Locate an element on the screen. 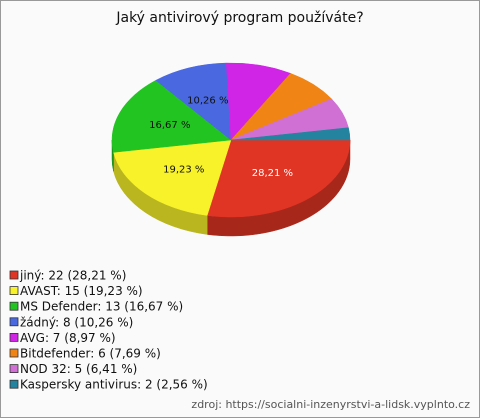 The height and width of the screenshot is (418, 480). legend-label: Bitdefender: 6 (7,69 %) is located at coordinates (90, 354).